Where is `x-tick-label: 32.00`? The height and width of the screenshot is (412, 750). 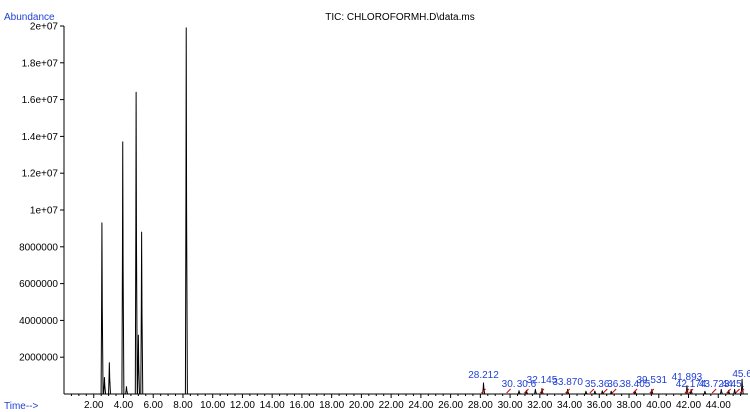 x-tick-label: 32.00 is located at coordinates (539, 405).